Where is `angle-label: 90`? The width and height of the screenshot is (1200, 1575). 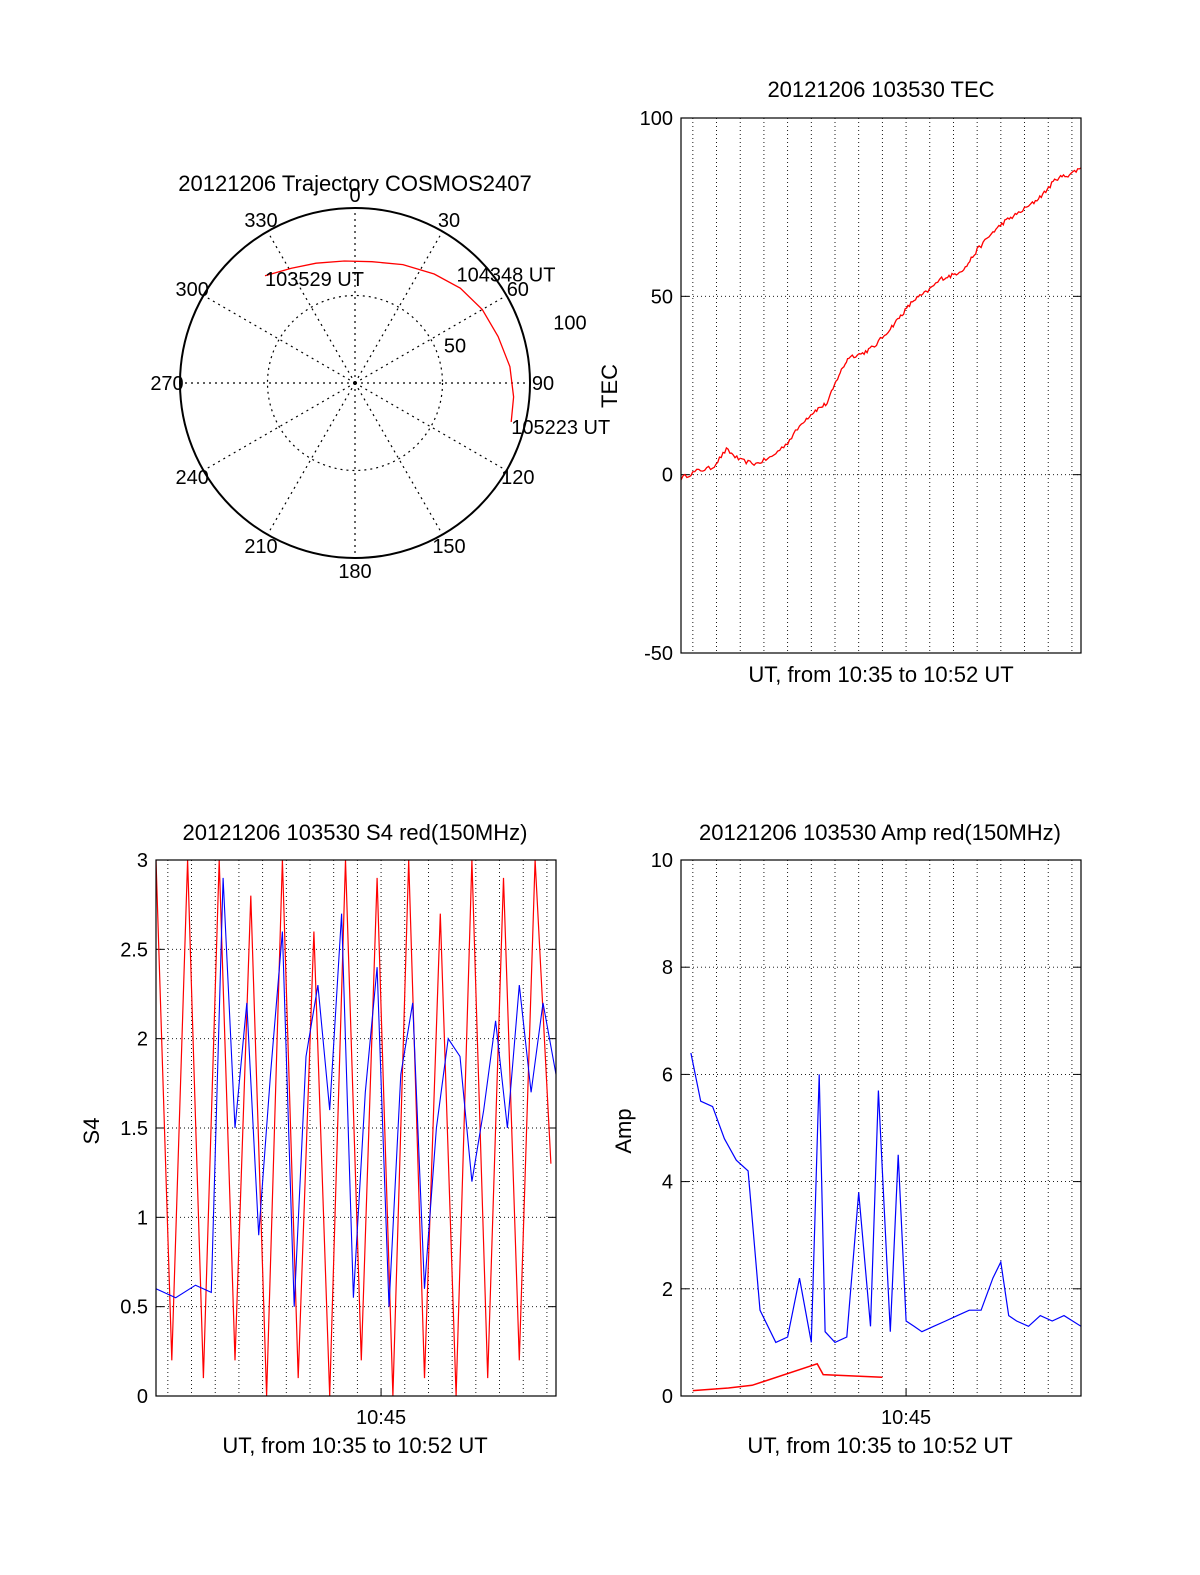 angle-label: 90 is located at coordinates (543, 384).